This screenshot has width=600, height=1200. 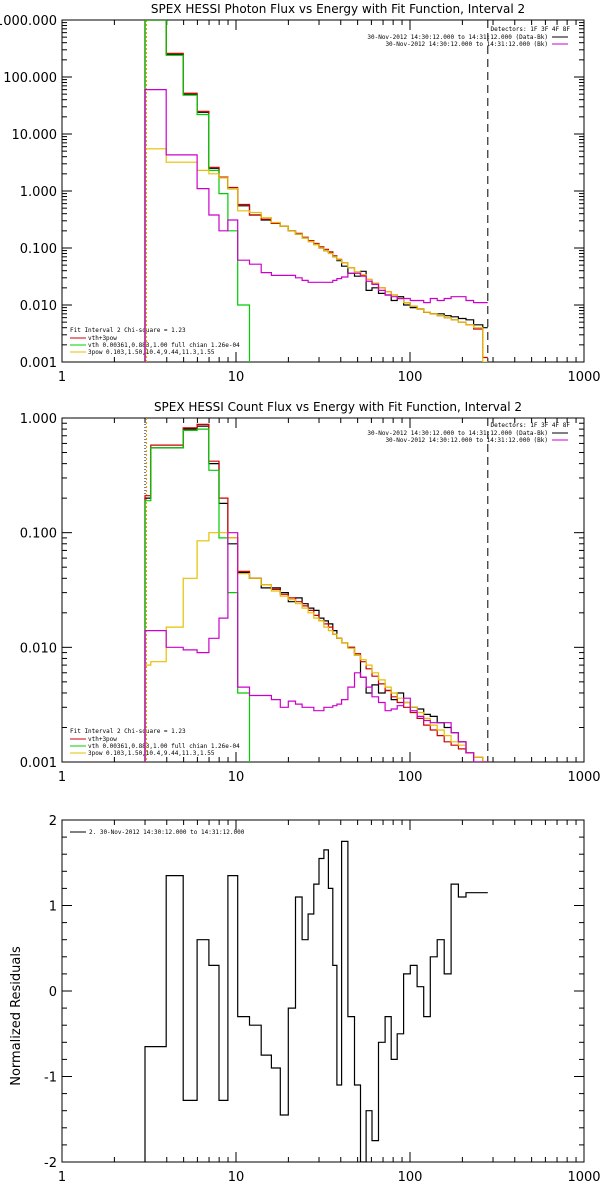 What do you see at coordinates (236, 377) in the screenshot?
I see `photon-xtick-label-1: 10` at bounding box center [236, 377].